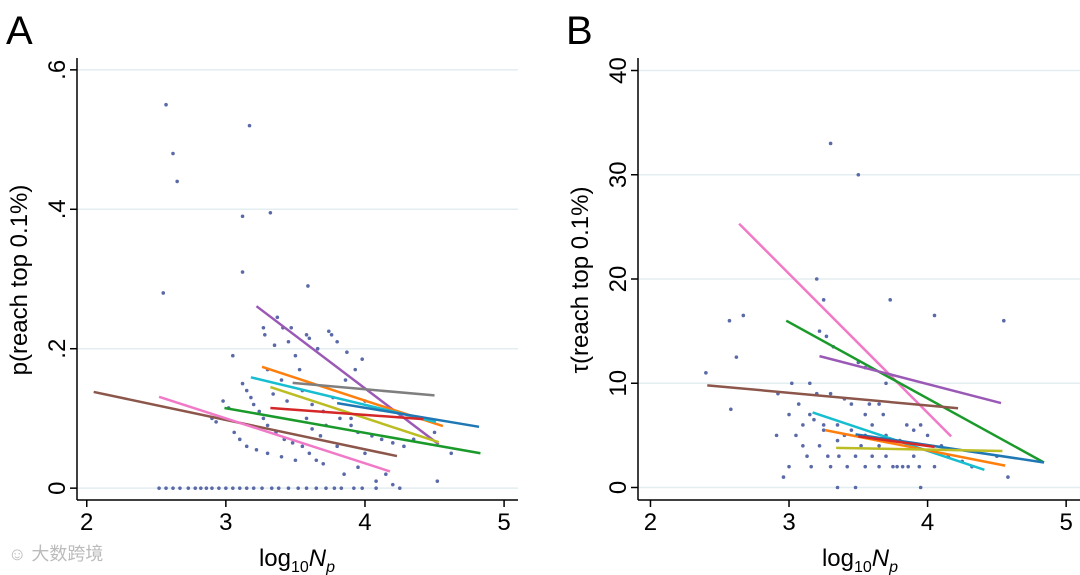 This screenshot has width=1080, height=575. What do you see at coordinates (919, 449) in the screenshot?
I see `fit-line-olive` at bounding box center [919, 449].